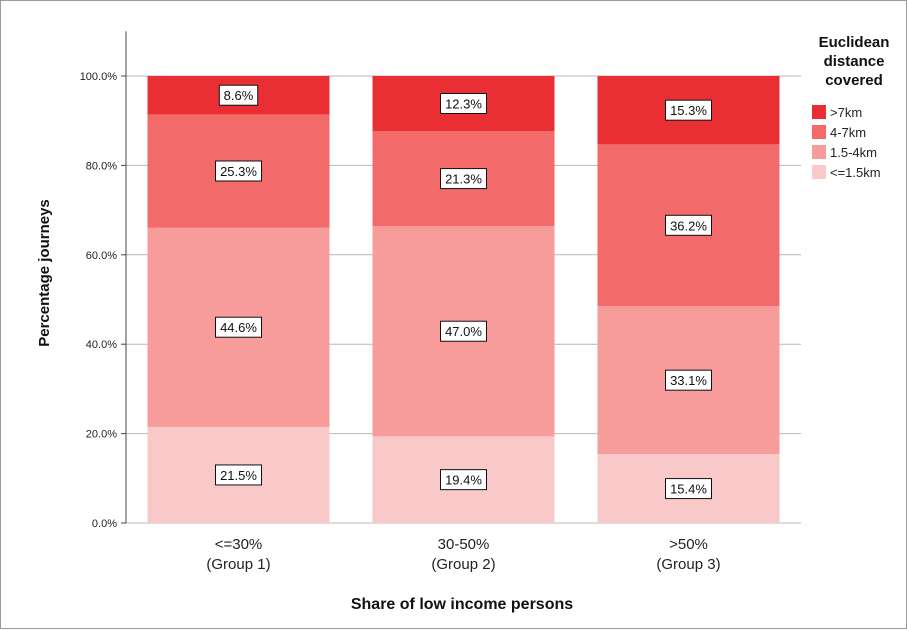  I want to click on data-label: 12.3%, so click(463, 103).